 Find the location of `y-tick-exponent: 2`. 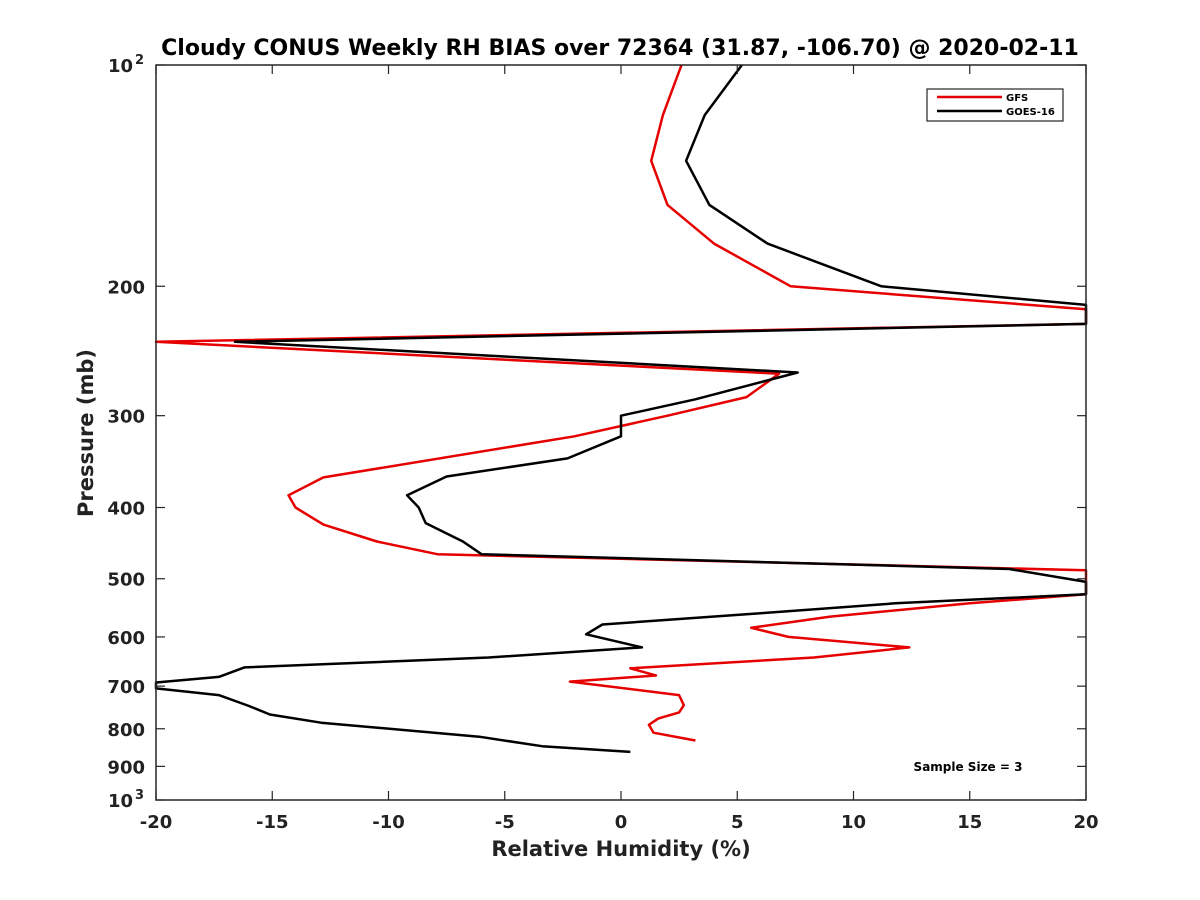

y-tick-exponent: 2 is located at coordinates (139, 60).